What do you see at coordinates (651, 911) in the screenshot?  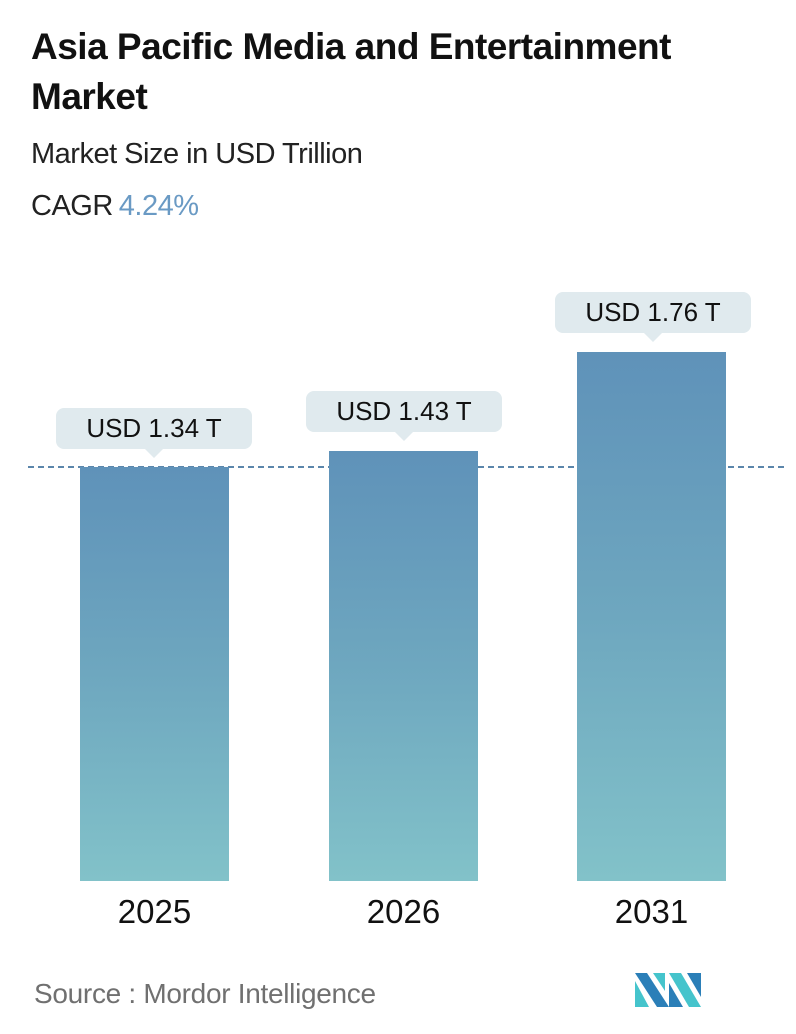 I see `x-tick-2031: 2031` at bounding box center [651, 911].